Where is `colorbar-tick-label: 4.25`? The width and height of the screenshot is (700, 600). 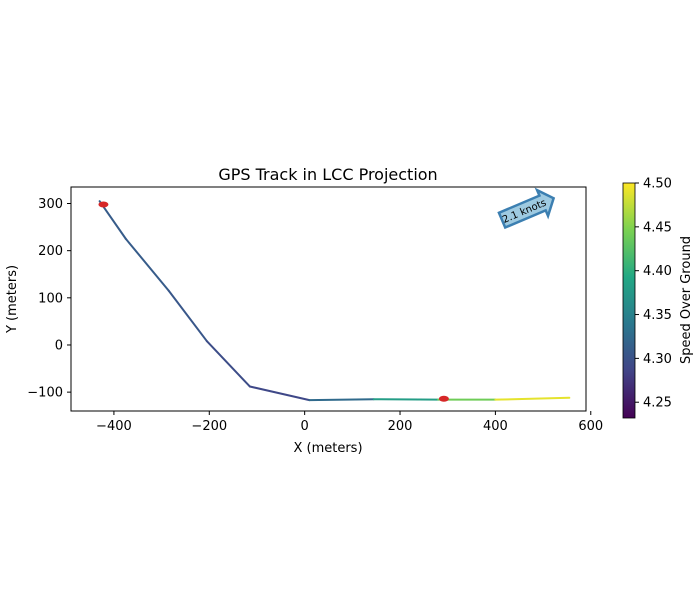
colorbar-tick-label: 4.25 is located at coordinates (657, 403).